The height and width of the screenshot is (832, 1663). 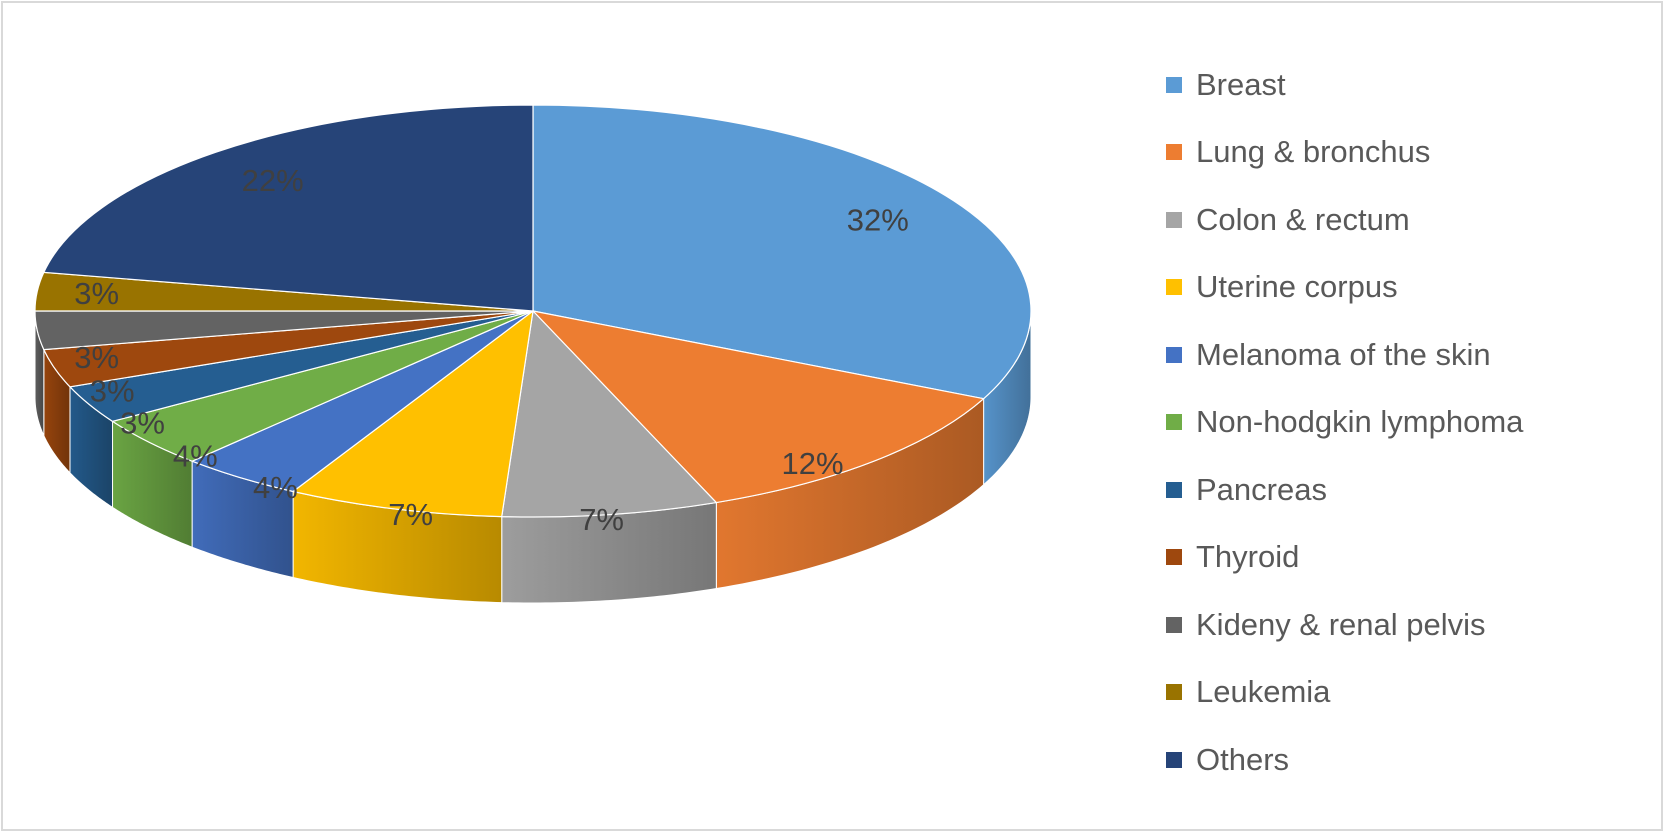 I want to click on data-label-colon-and-rectum: 7%, so click(x=601, y=519).